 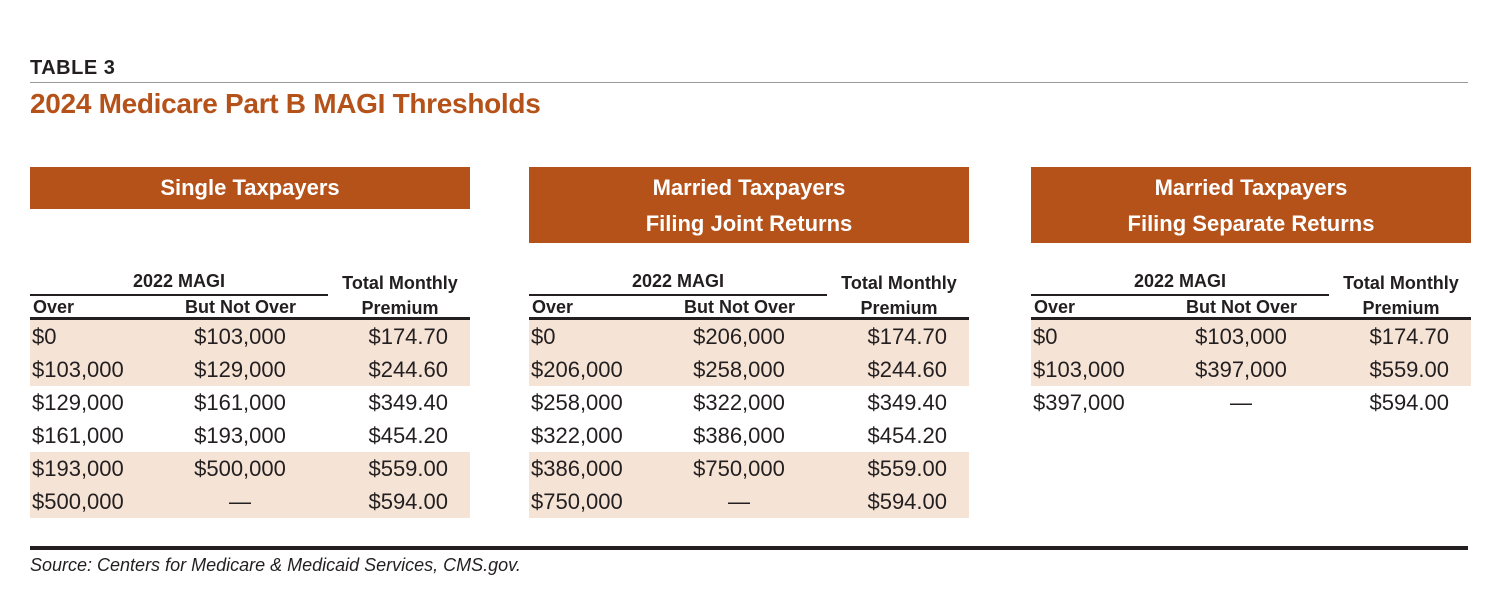 I want to click on bottom-divider, so click(x=749, y=548).